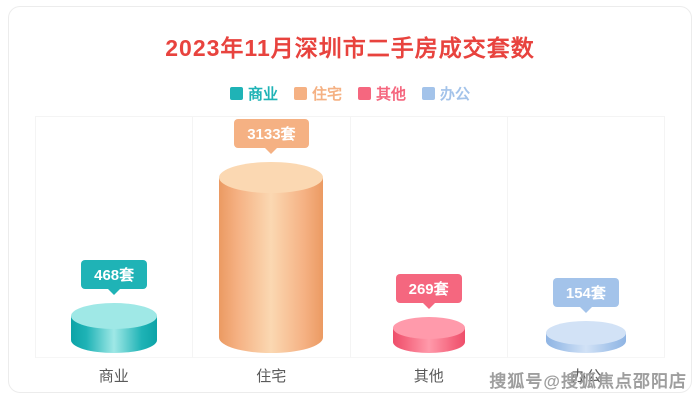 The height and width of the screenshot is (401, 700). Describe the element at coordinates (391, 94) in the screenshot. I see `legend-label: 其他` at that location.